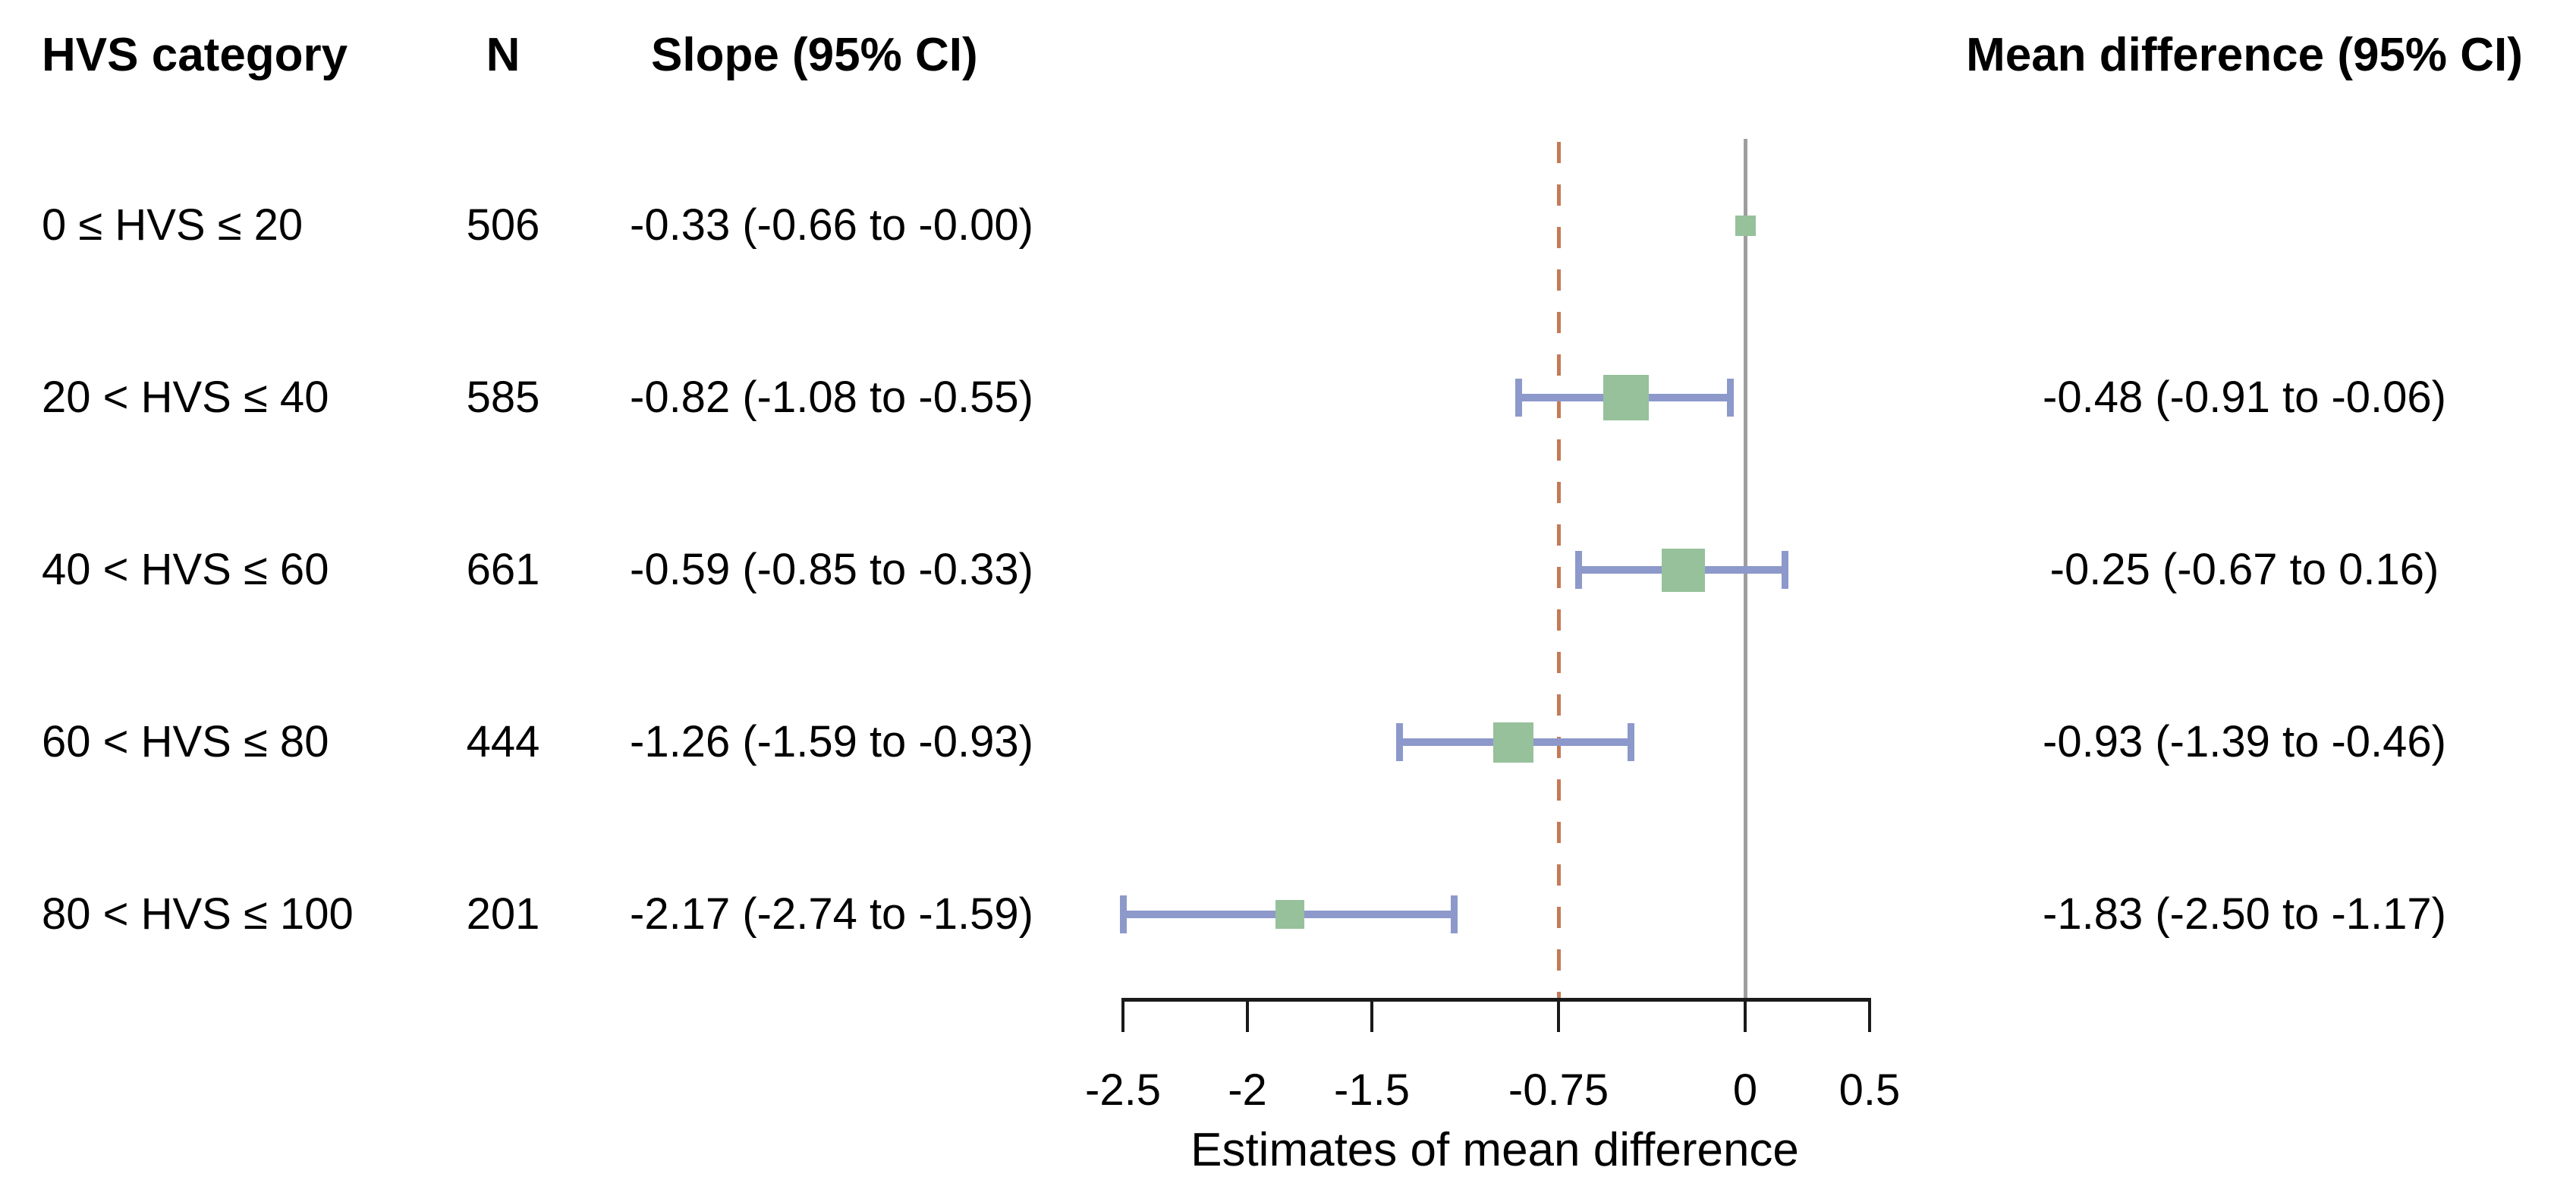 The image size is (2576, 1202). Describe the element at coordinates (1496, 1000) in the screenshot. I see `x-axis-line` at that location.